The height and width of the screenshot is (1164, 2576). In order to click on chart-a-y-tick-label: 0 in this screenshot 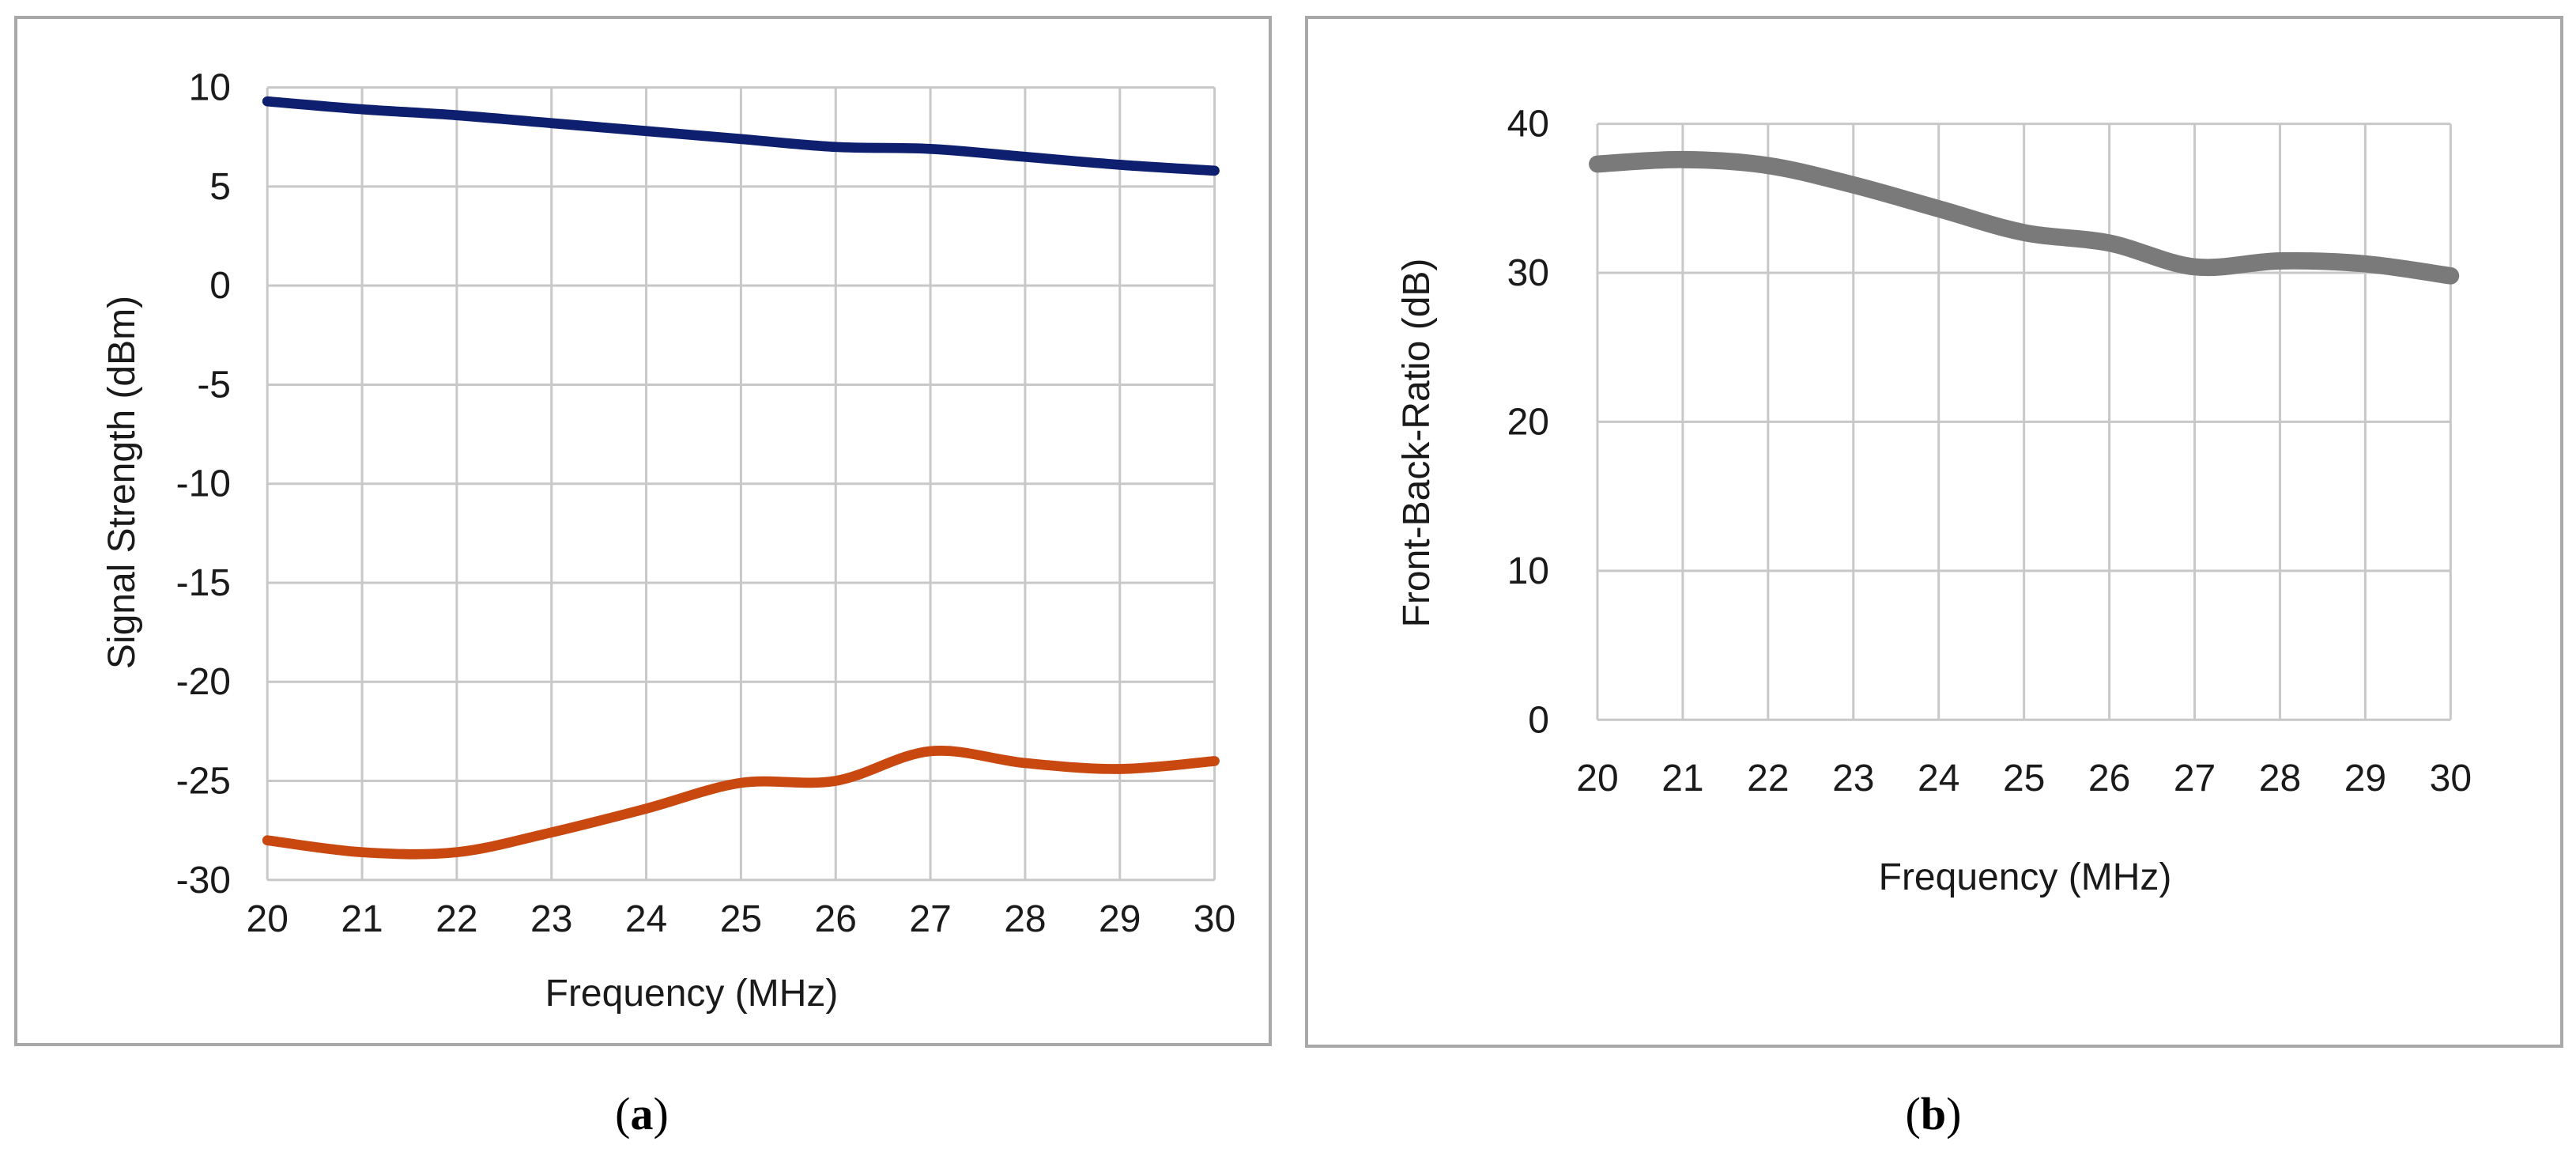, I will do `click(220, 286)`.